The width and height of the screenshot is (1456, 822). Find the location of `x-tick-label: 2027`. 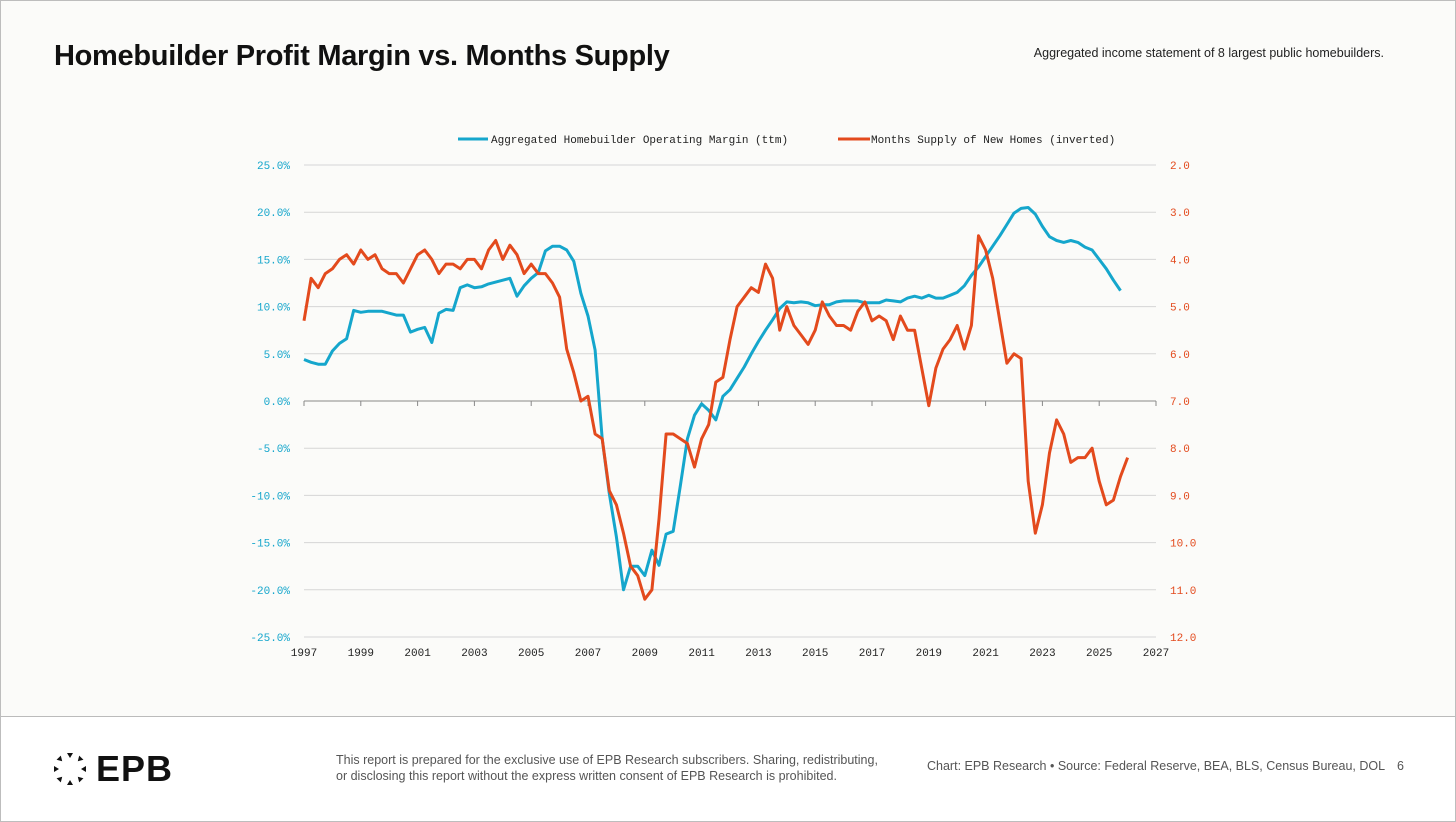

x-tick-label: 2027 is located at coordinates (1156, 654).